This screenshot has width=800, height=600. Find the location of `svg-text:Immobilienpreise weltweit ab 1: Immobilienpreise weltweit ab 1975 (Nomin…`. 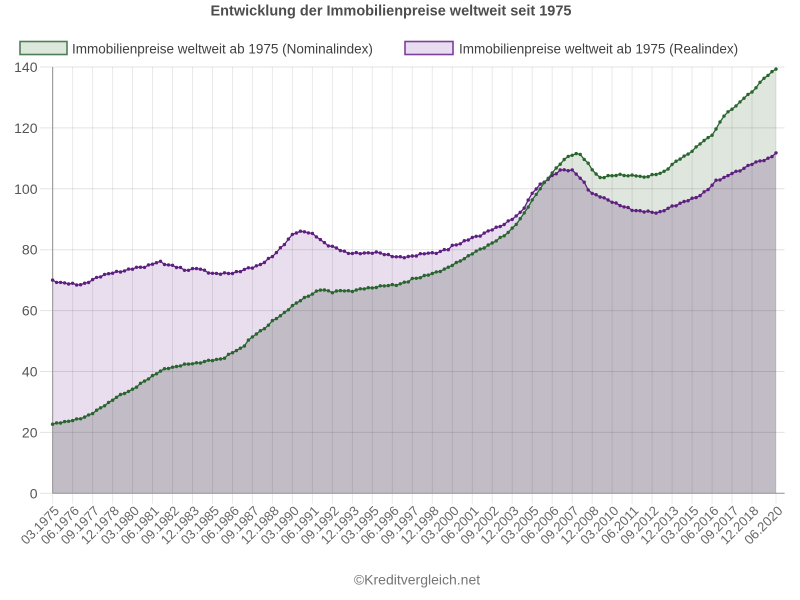

svg-text:Immobilienpreise weltweit ab 1: Immobilienpreise weltweit ab 1975 (Nomin… is located at coordinates (222, 49).